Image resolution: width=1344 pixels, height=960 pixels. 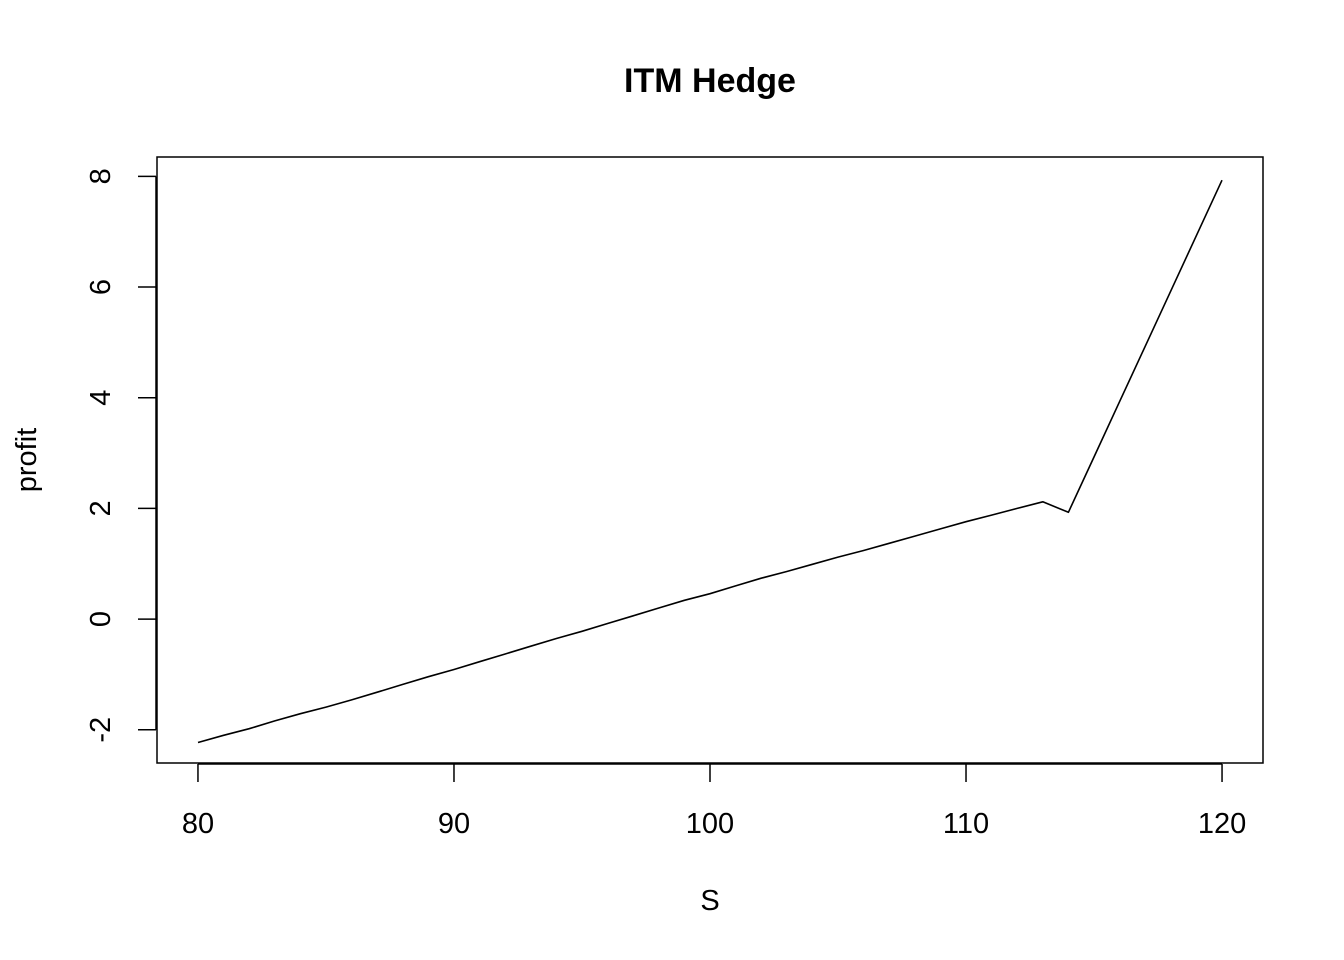 I want to click on x-tick-label: 80, so click(x=198, y=824).